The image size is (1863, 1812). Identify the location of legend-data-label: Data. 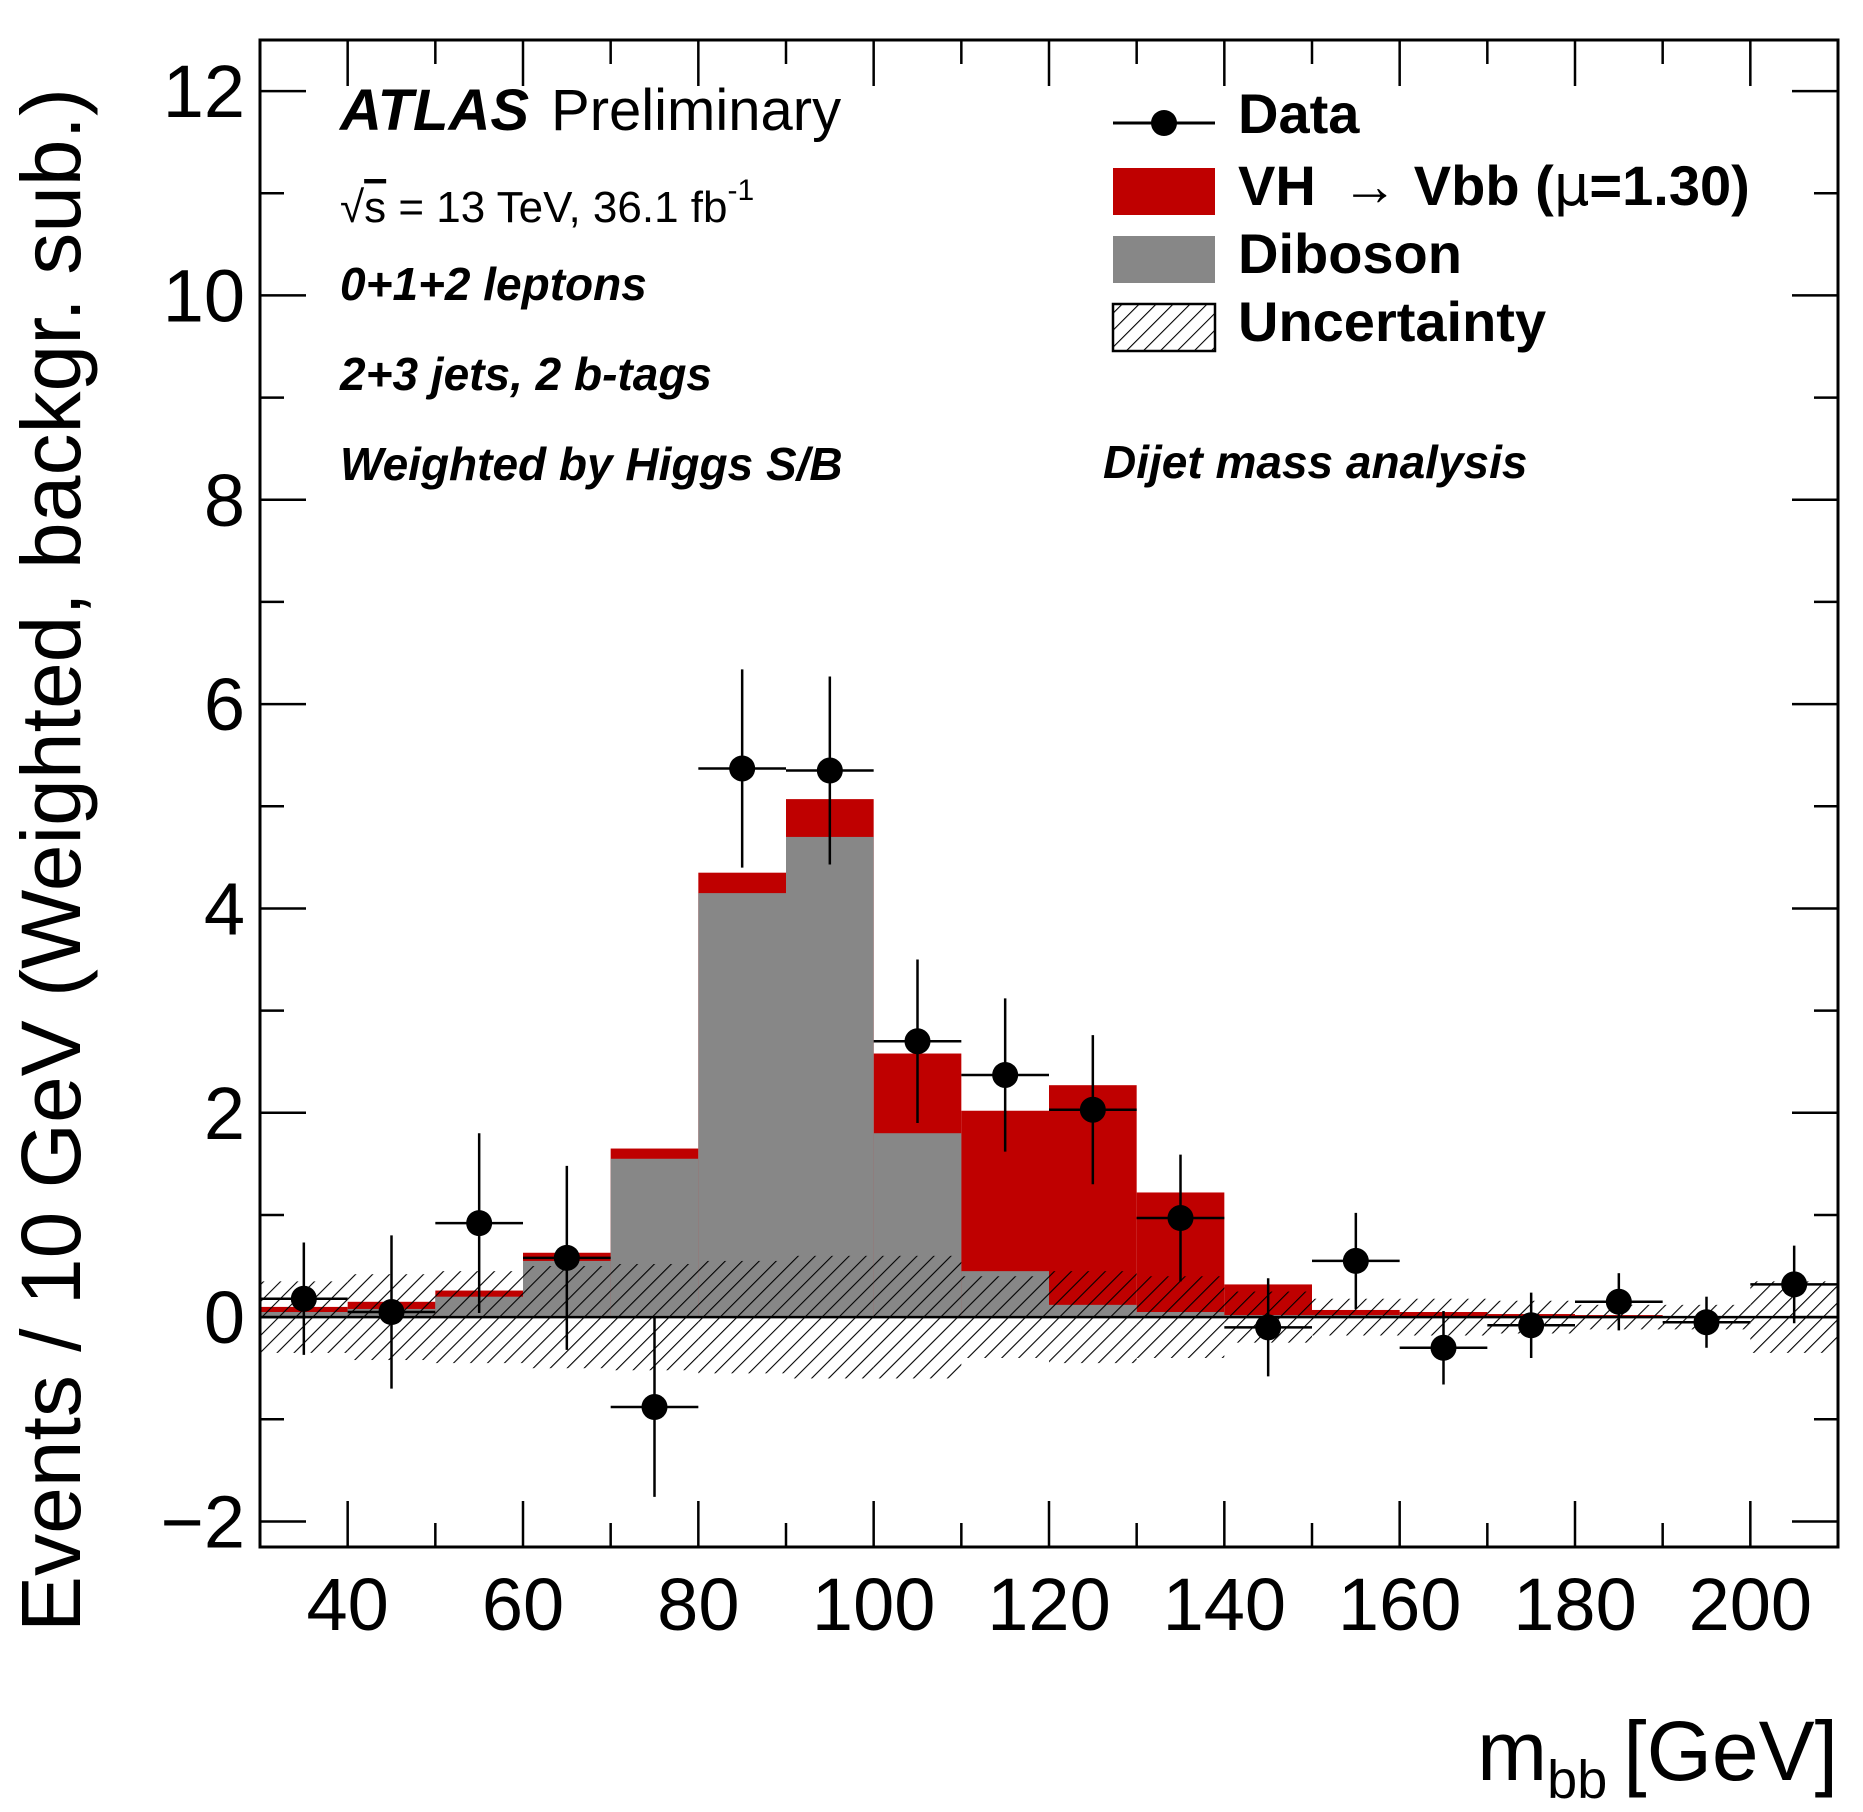
(1299, 113).